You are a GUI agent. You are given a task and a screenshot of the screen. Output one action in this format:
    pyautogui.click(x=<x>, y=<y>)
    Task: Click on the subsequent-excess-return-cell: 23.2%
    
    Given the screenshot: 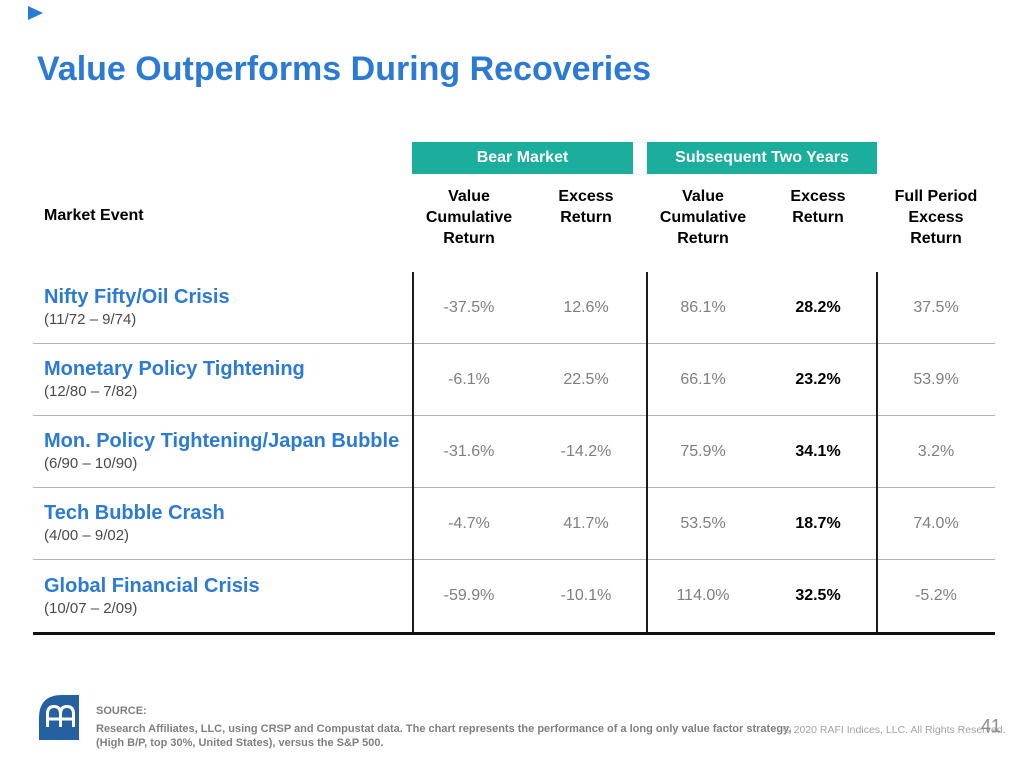 What is the action you would take?
    pyautogui.click(x=818, y=379)
    